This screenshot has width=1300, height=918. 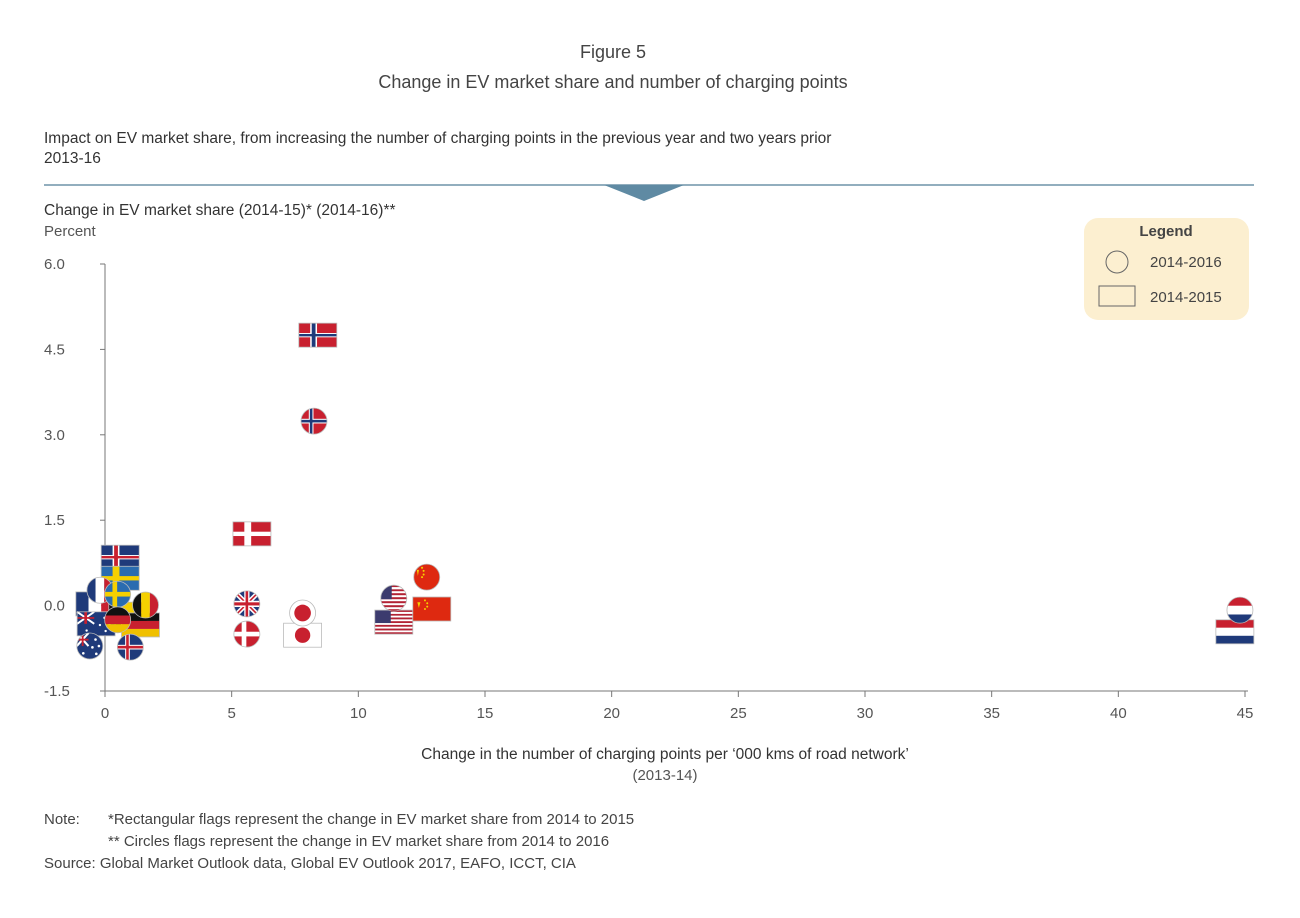 I want to click on point-china-circle, so click(x=427, y=577).